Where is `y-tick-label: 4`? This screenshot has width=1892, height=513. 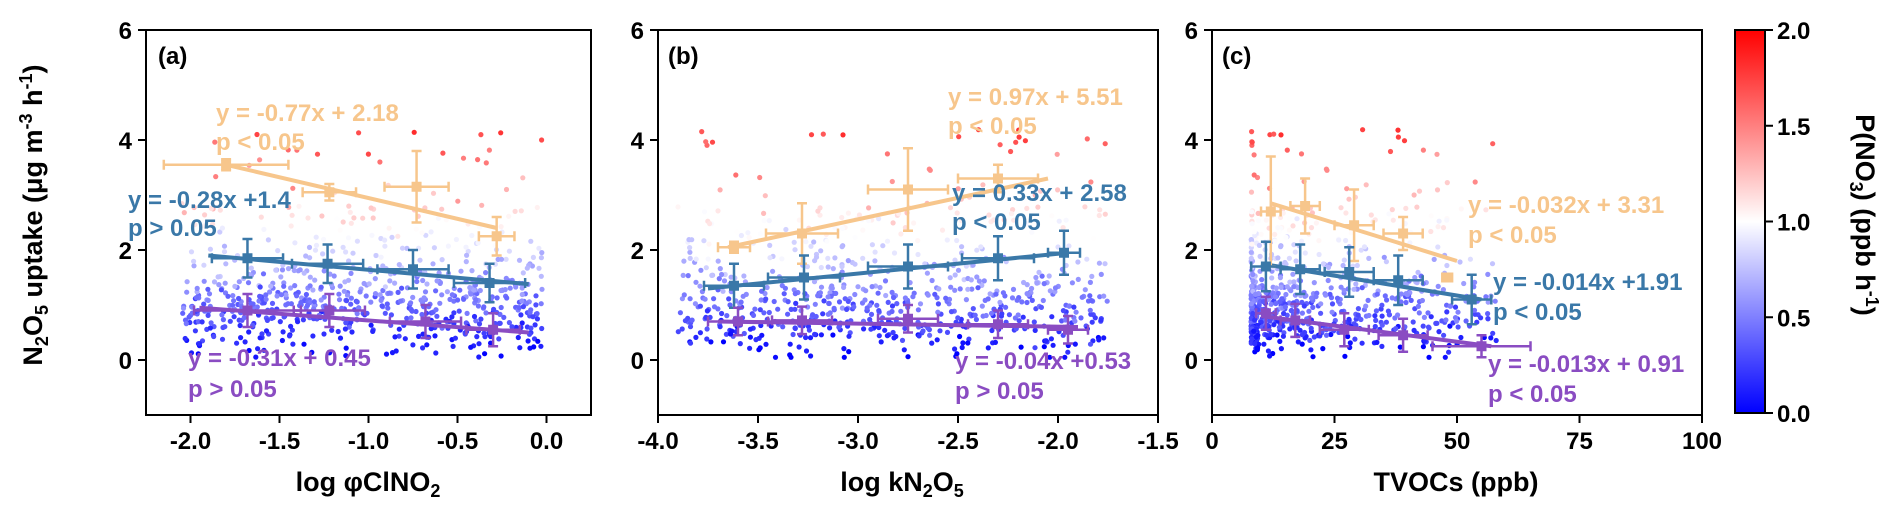
y-tick-label: 4 is located at coordinates (638, 141).